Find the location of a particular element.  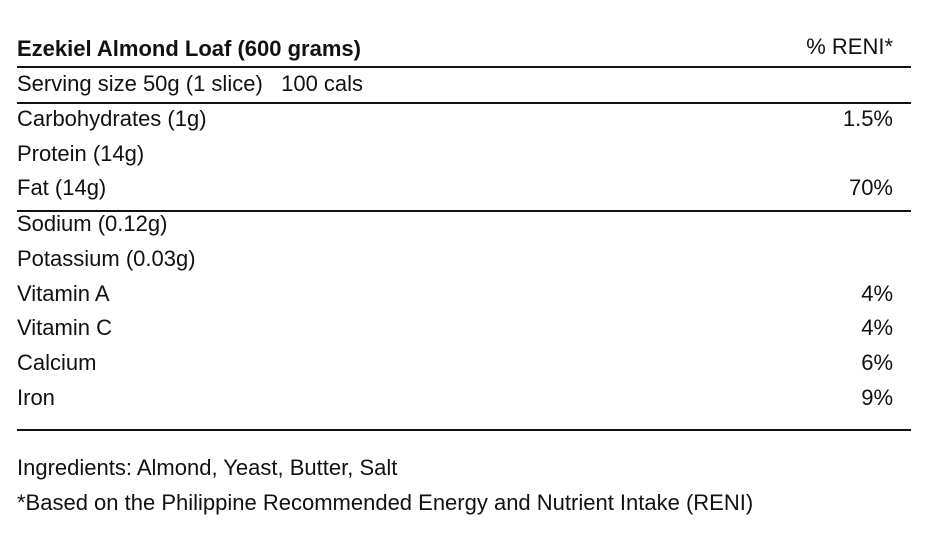

reni-header: % RENI* is located at coordinates (849, 46).